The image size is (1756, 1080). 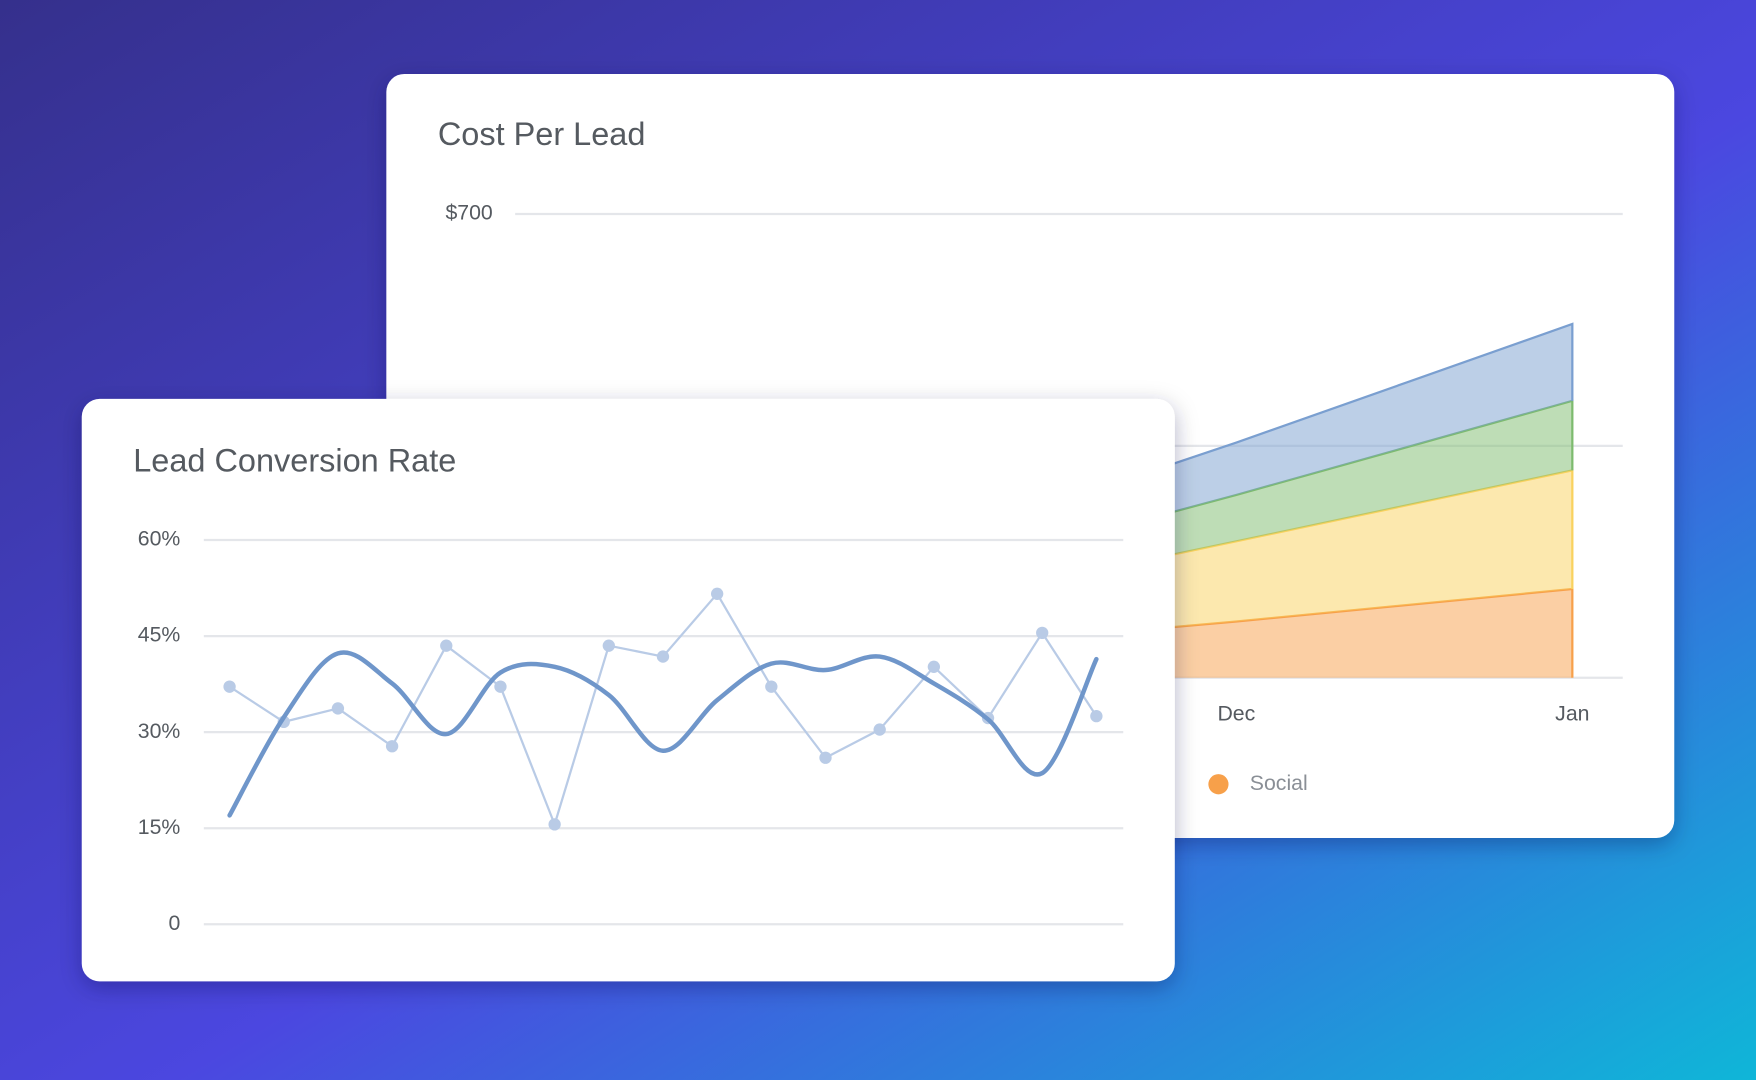 What do you see at coordinates (294, 460) in the screenshot?
I see `chart-title: Lead Conversion Rate` at bounding box center [294, 460].